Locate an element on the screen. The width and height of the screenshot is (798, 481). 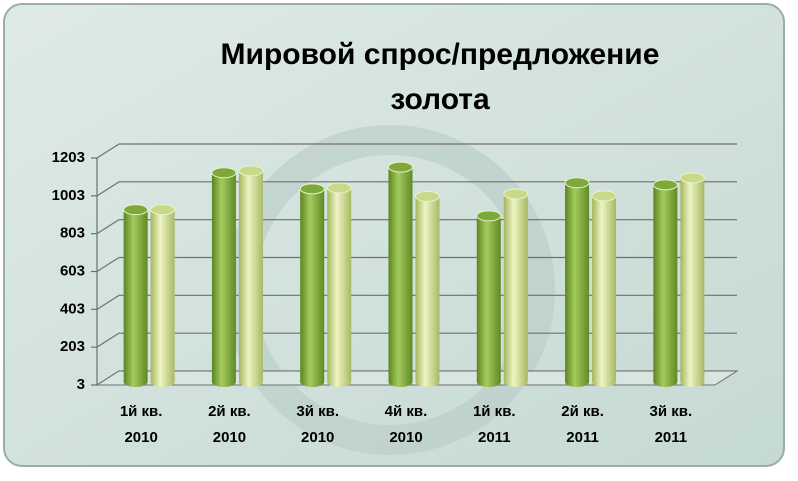
y-tick-label: 3 is located at coordinates (81, 384).